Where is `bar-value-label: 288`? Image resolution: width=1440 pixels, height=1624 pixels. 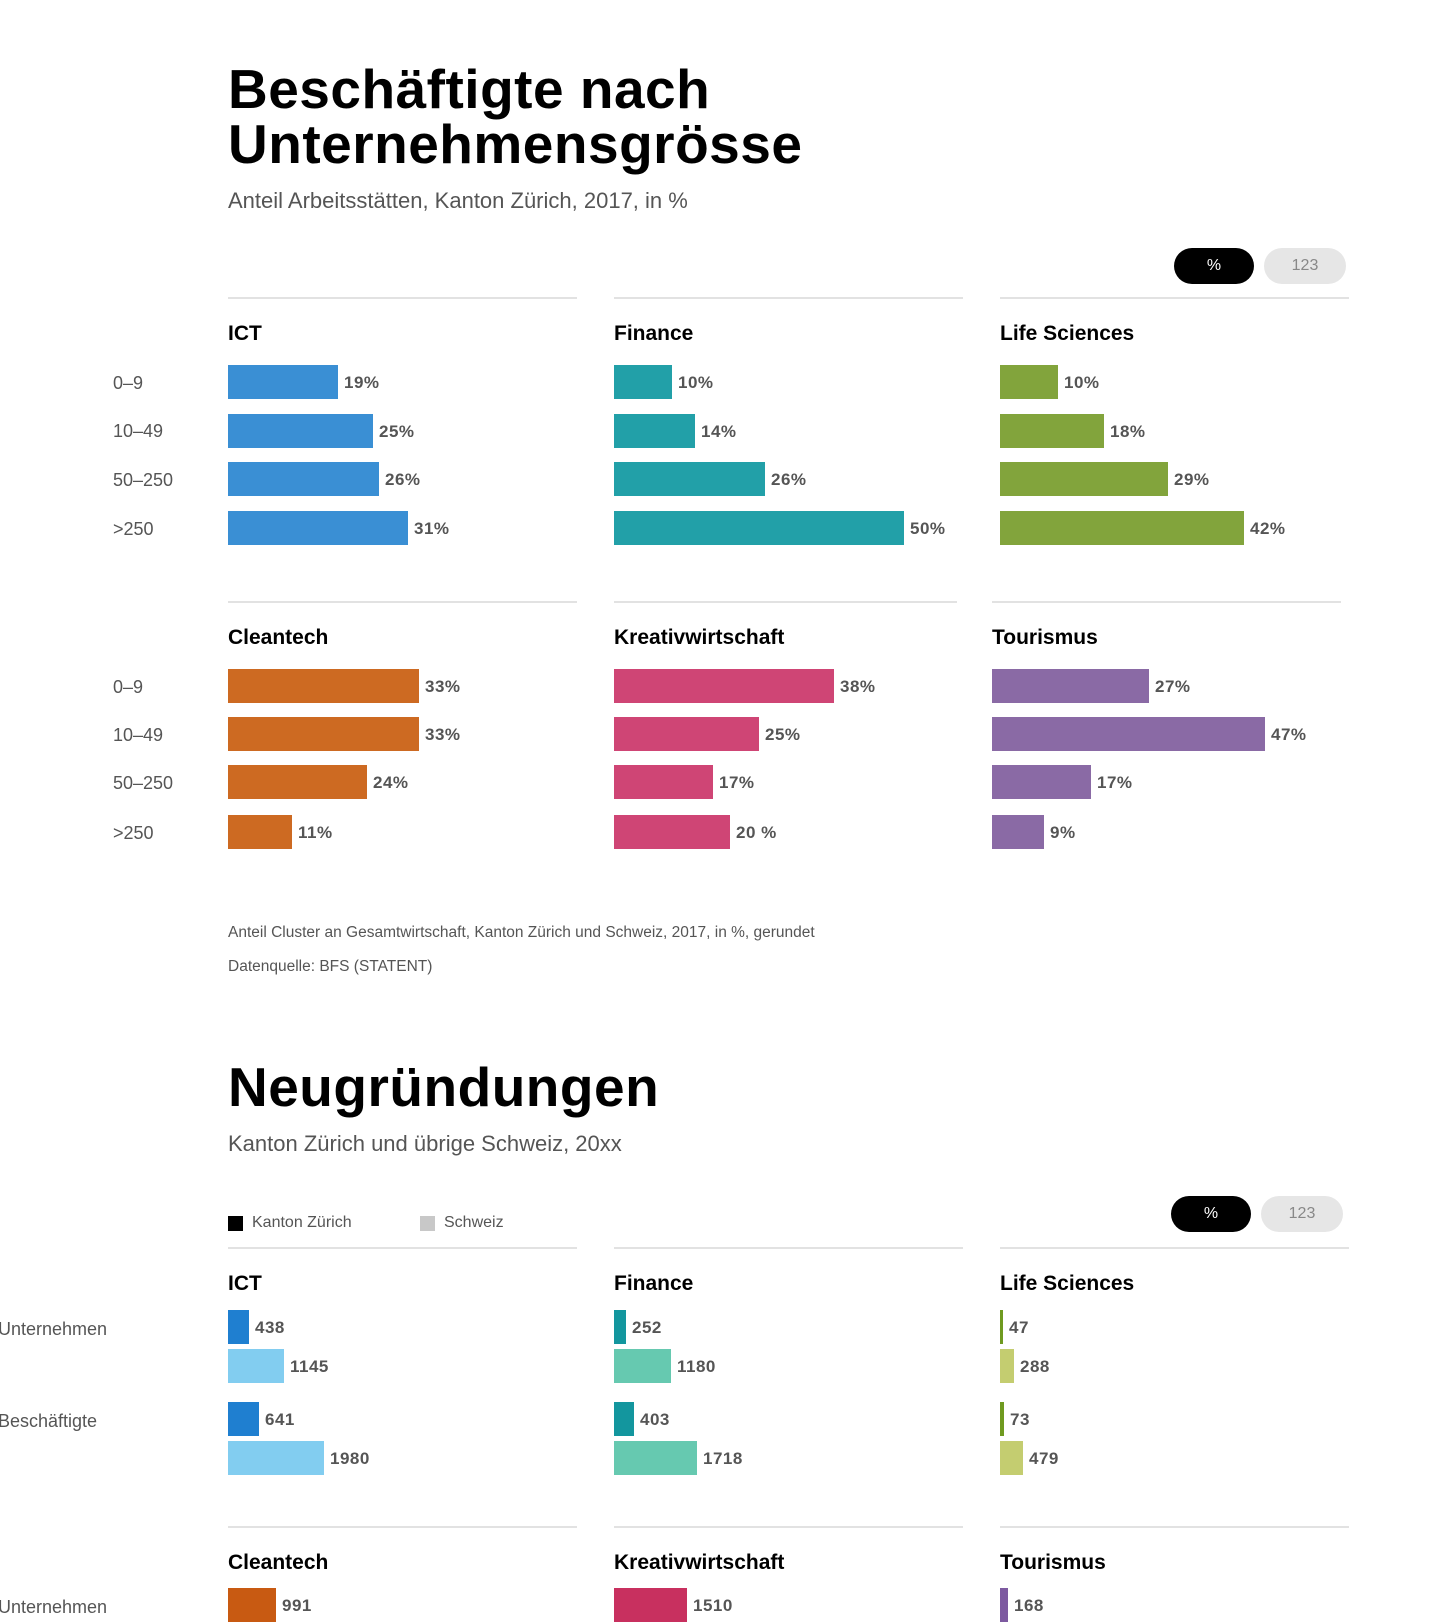
bar-value-label: 288 is located at coordinates (1035, 1366).